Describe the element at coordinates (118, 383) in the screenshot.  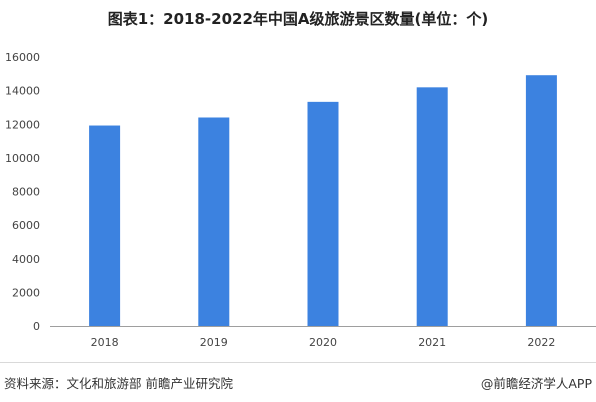
I see `source-text: 资料来源：文化和旅游部 前瞻产业研究院` at that location.